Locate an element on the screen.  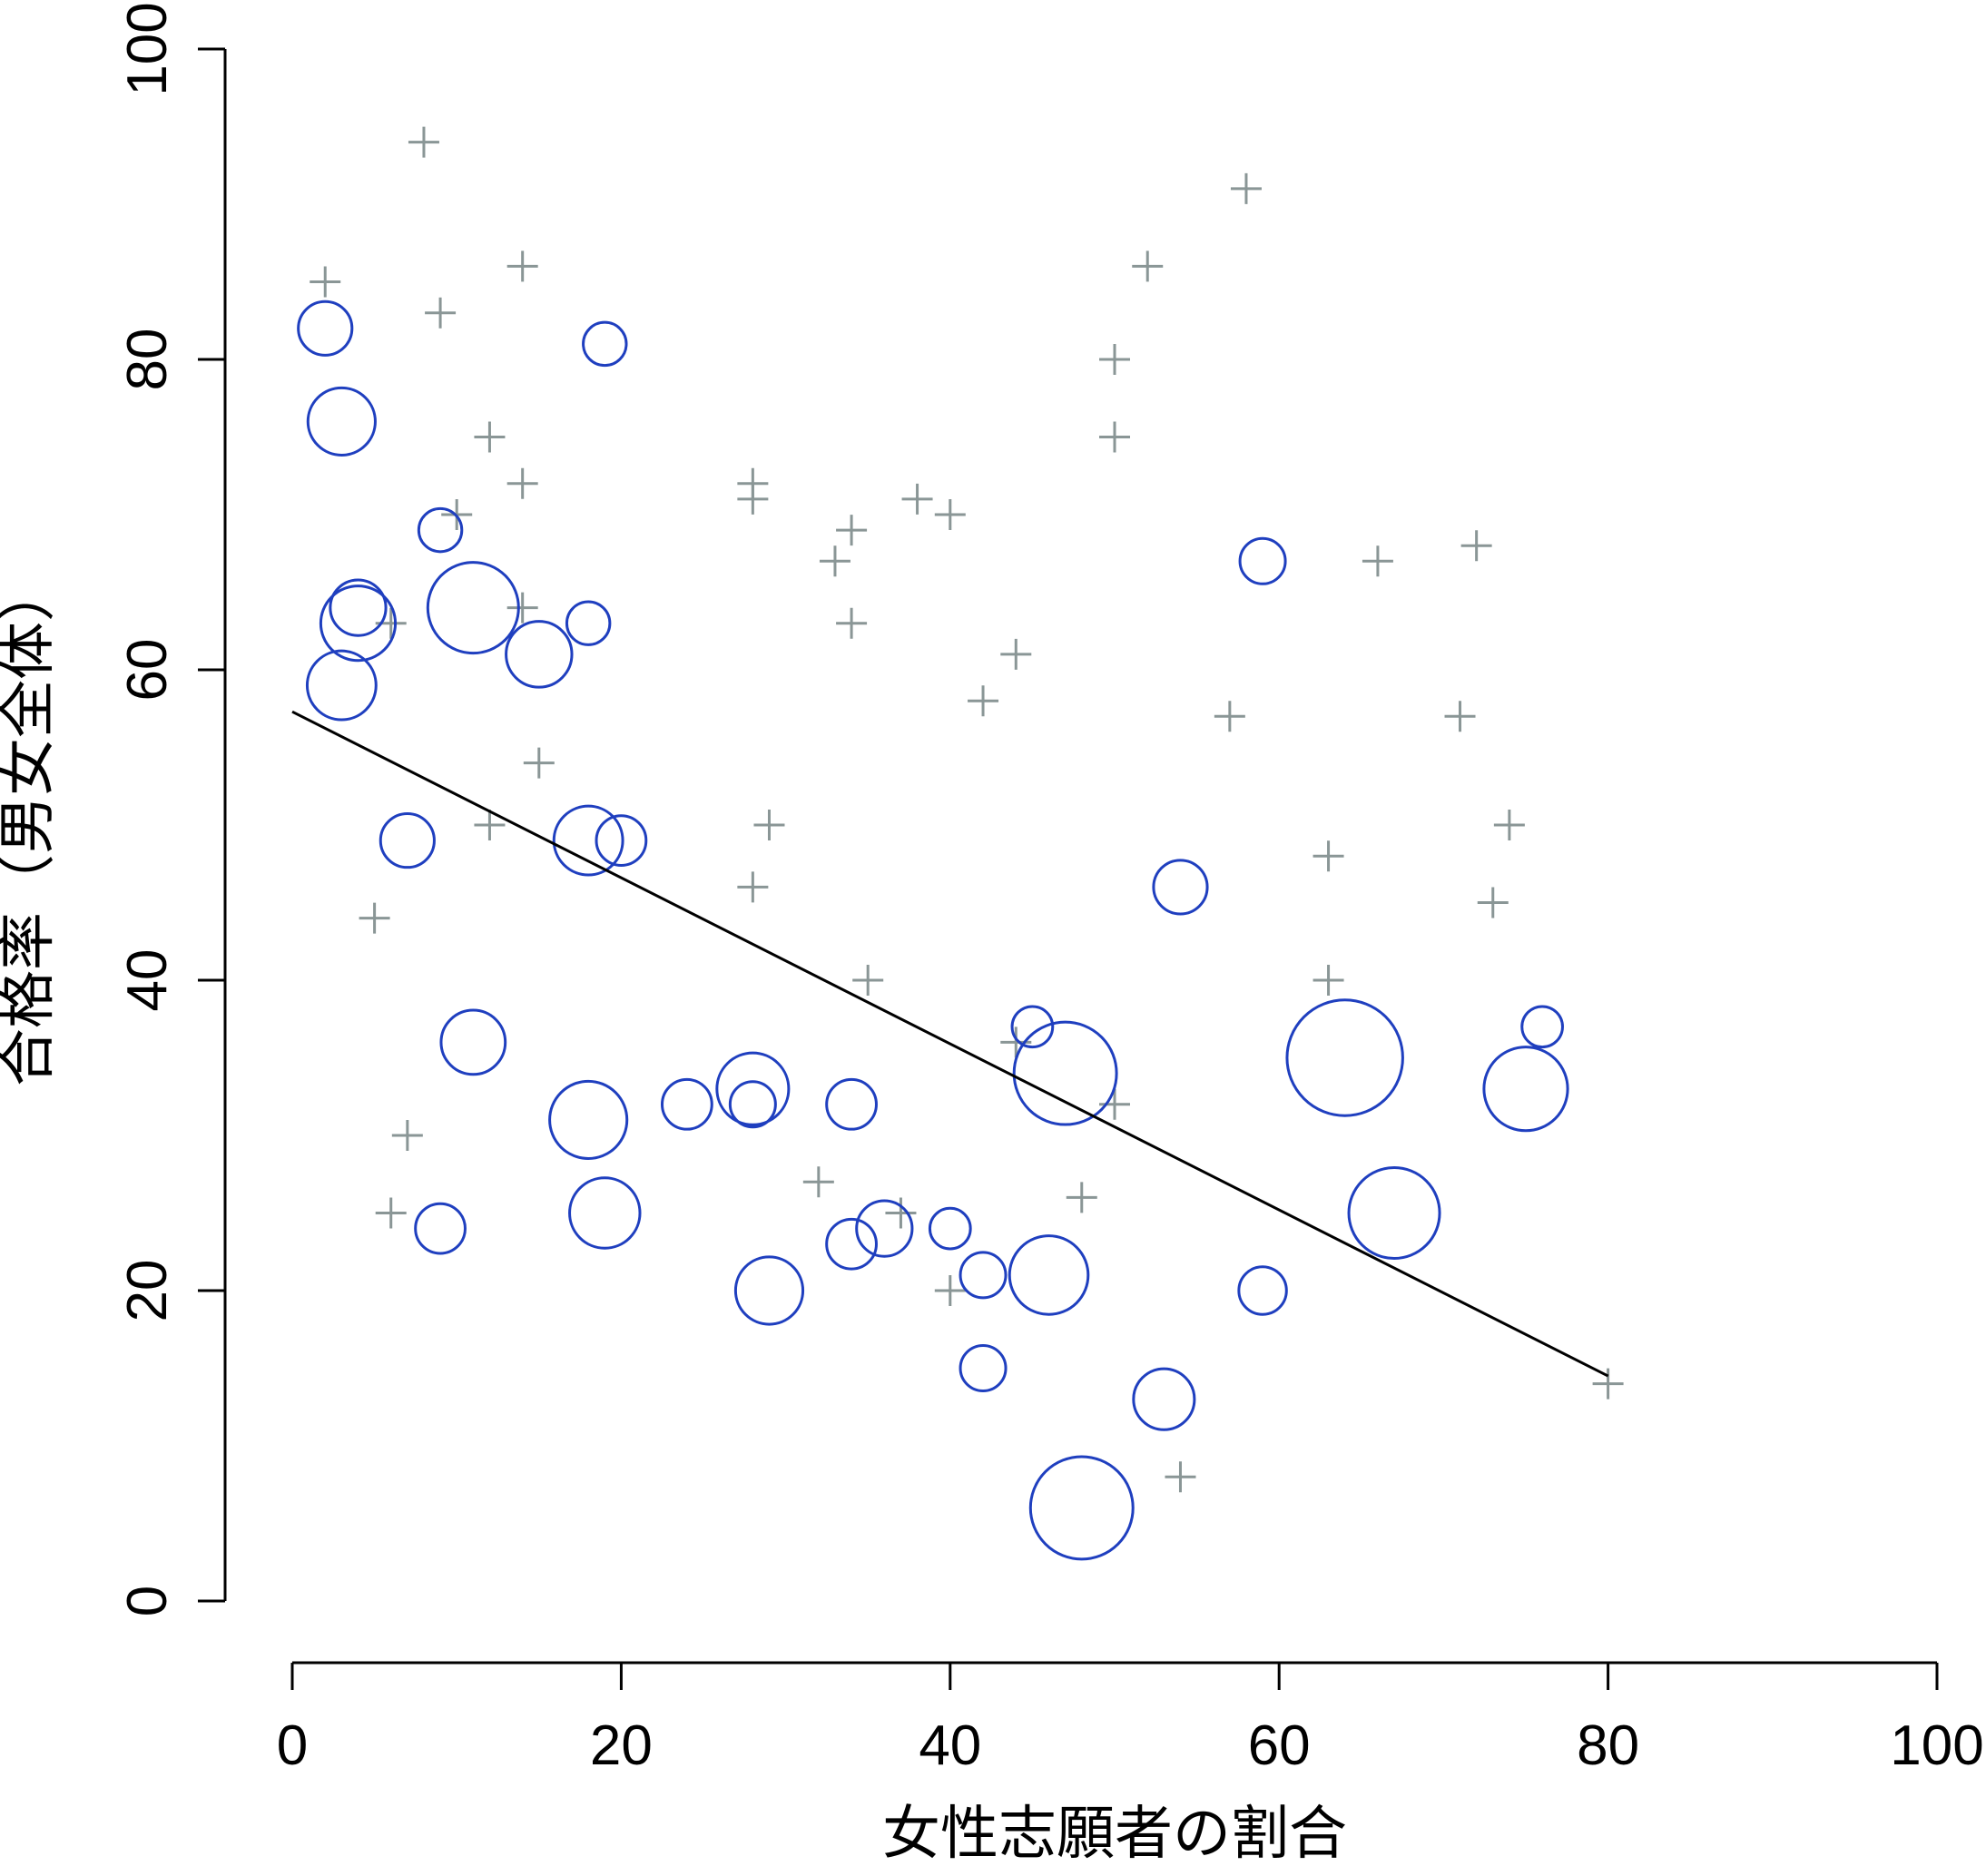
y-tick-label: 40 is located at coordinates (147, 981).